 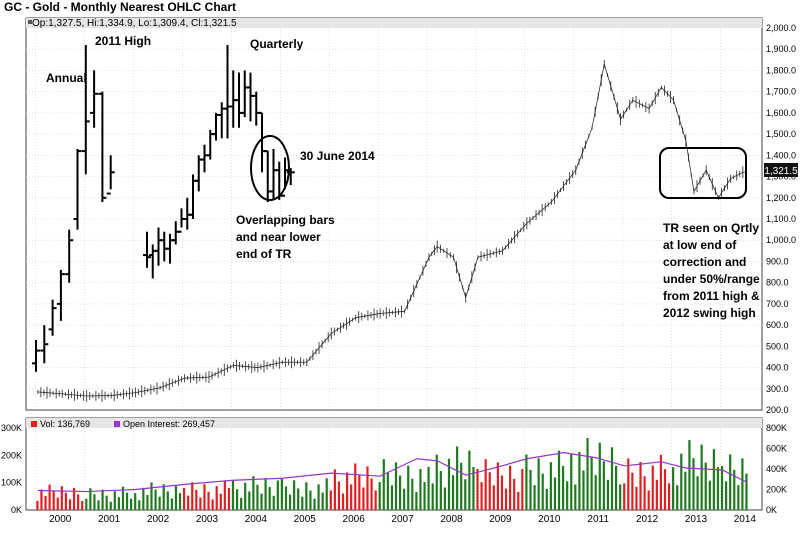 What do you see at coordinates (776, 428) in the screenshot?
I see `open-interest-tick-label: 800K` at bounding box center [776, 428].